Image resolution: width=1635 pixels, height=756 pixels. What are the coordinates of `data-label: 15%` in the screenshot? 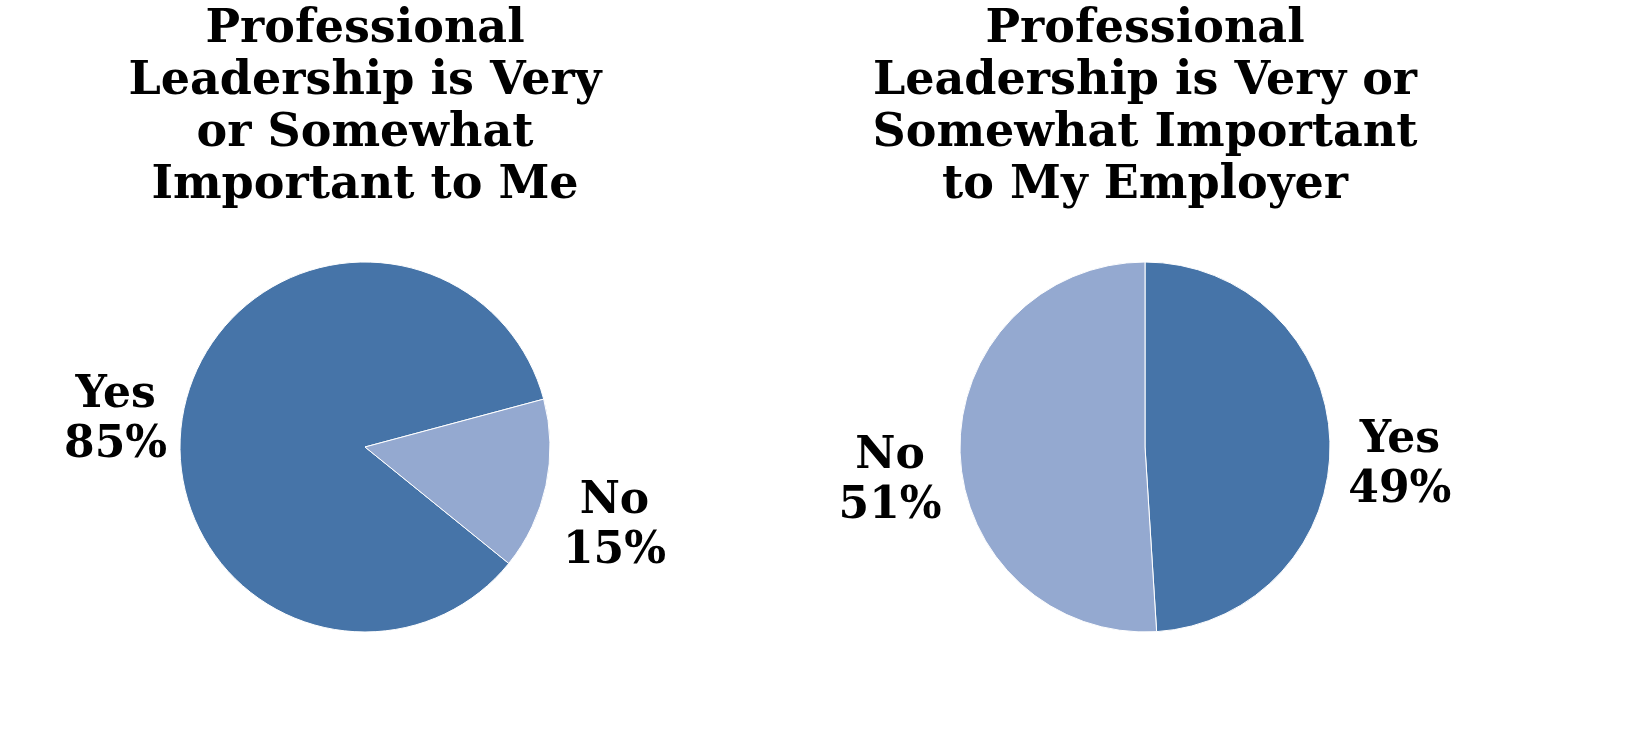 It's located at (614, 548).